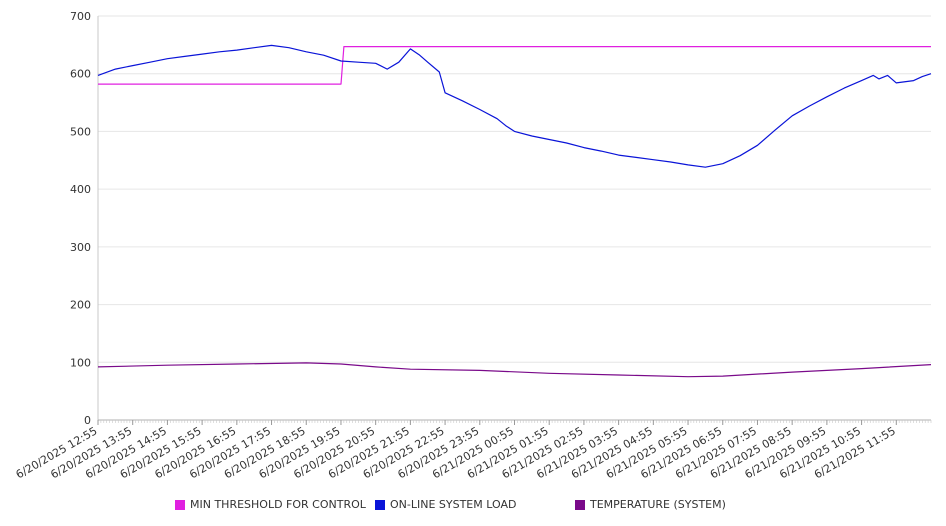 This screenshot has width=946, height=526. I want to click on legend-swatch-temperature, so click(580, 504).